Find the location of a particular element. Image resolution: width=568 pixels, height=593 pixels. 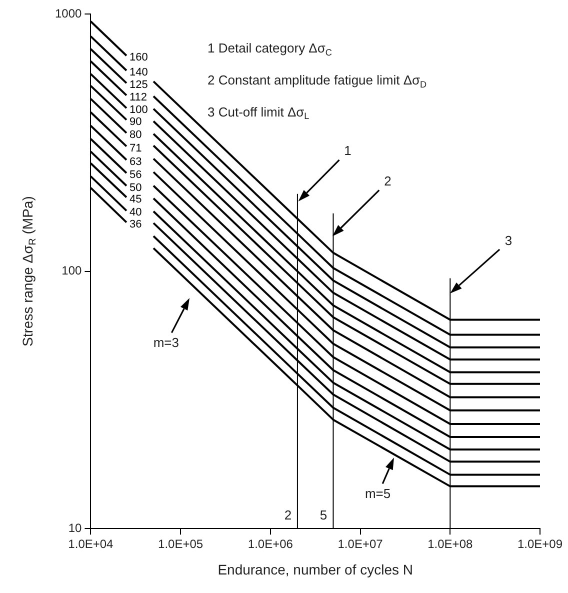

series-label: 50 is located at coordinates (135, 188).